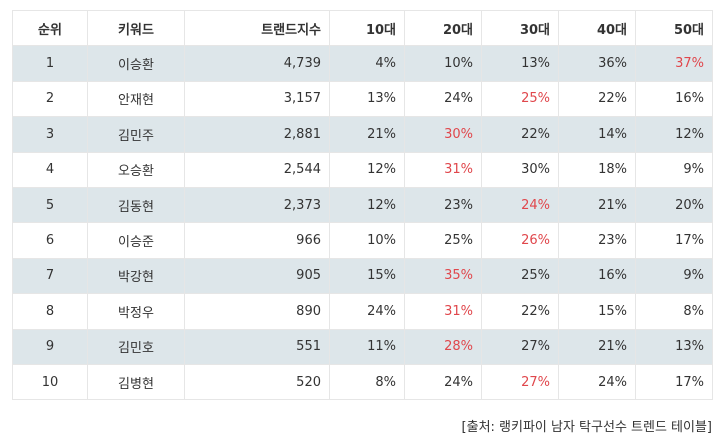 The width and height of the screenshot is (724, 442). I want to click on cell-keyword: 박정우, so click(136, 311).